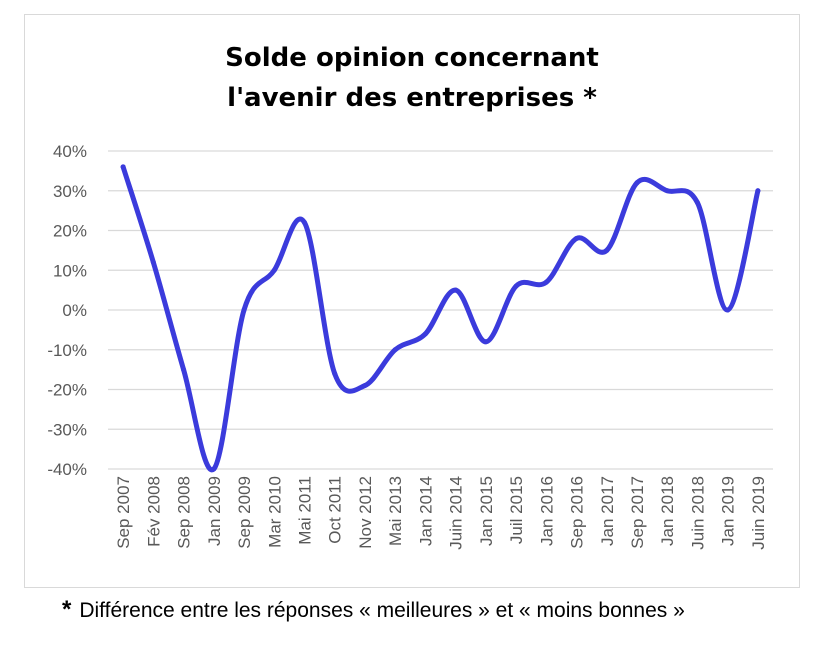 Image resolution: width=829 pixels, height=657 pixels. Describe the element at coordinates (486, 511) in the screenshot. I see `x-tick-label: Jan 2015` at that location.